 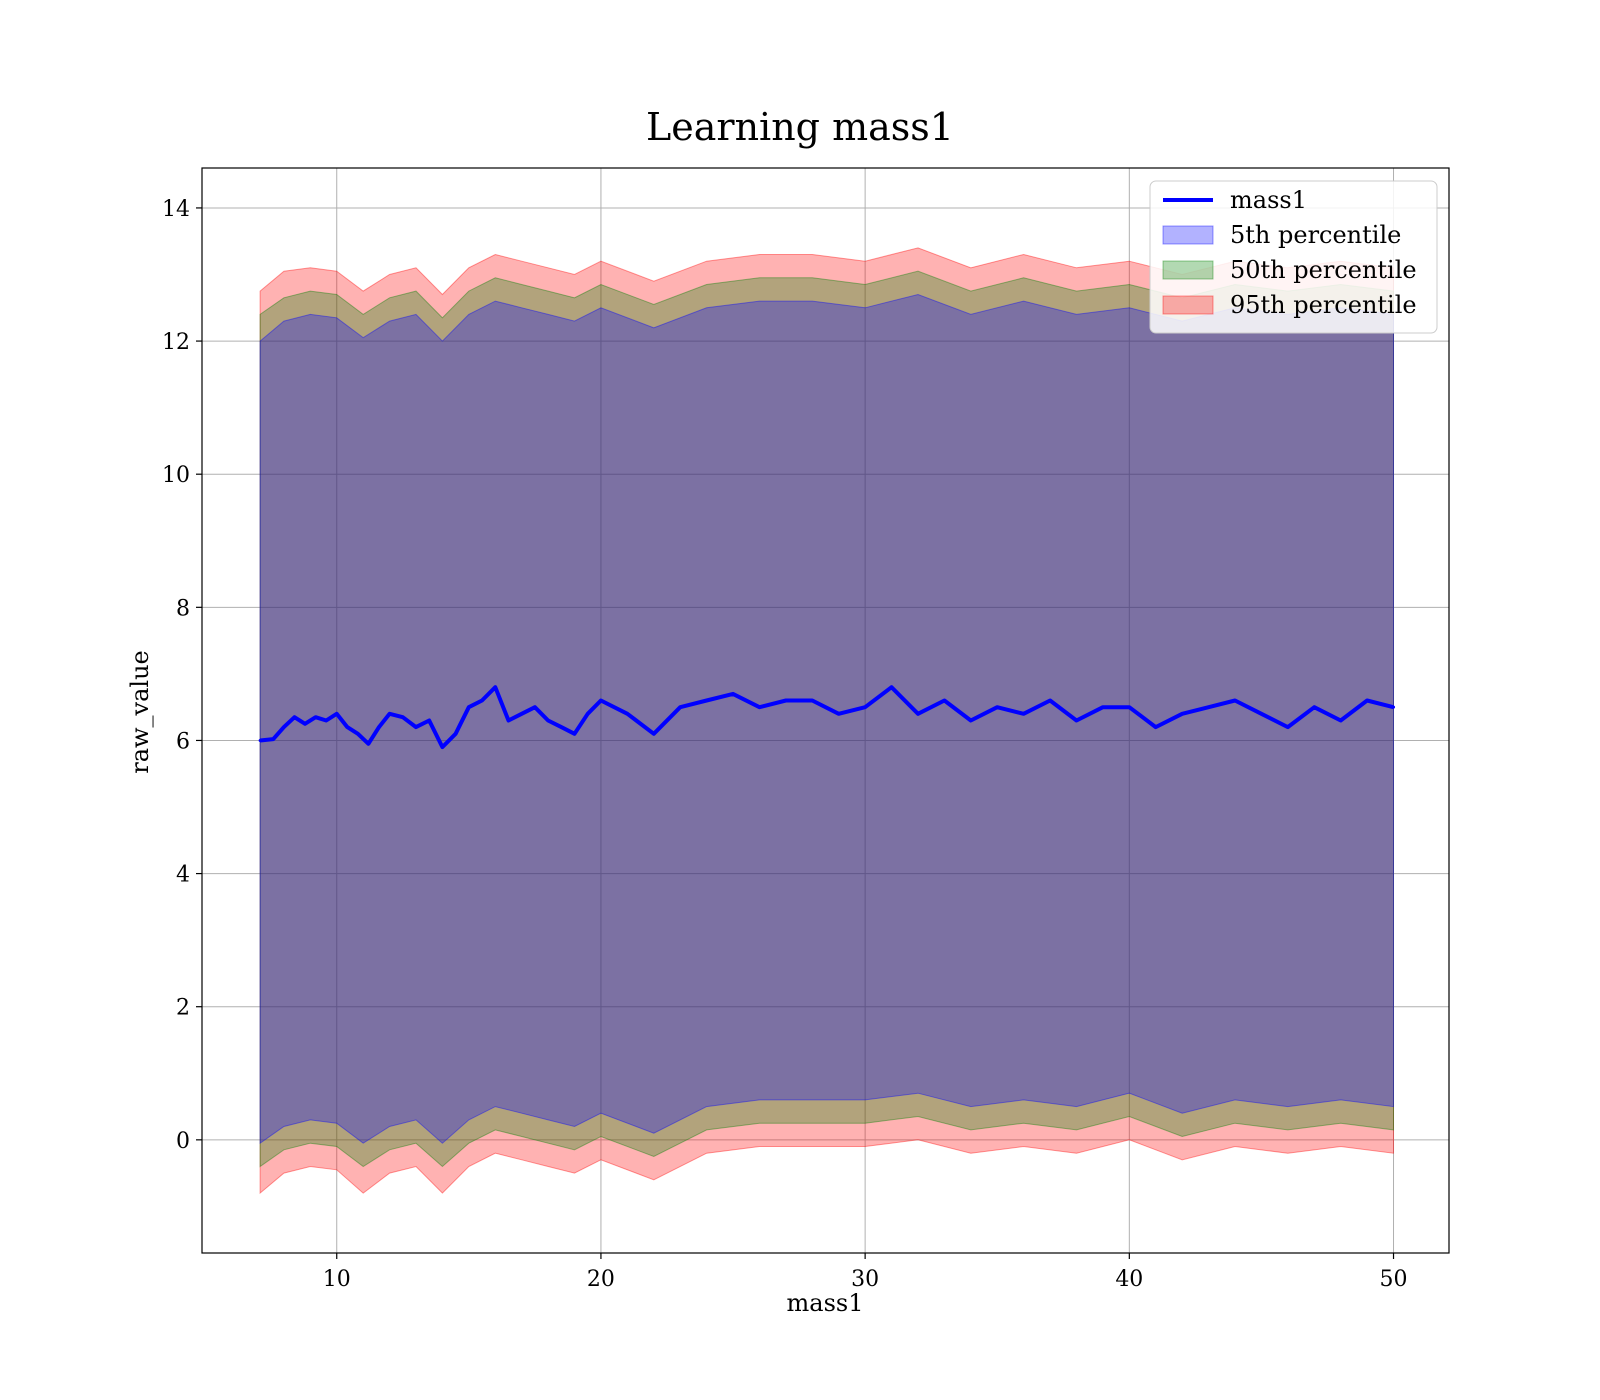 What do you see at coordinates (1394, 1279) in the screenshot?
I see `x-tick-label: 50` at bounding box center [1394, 1279].